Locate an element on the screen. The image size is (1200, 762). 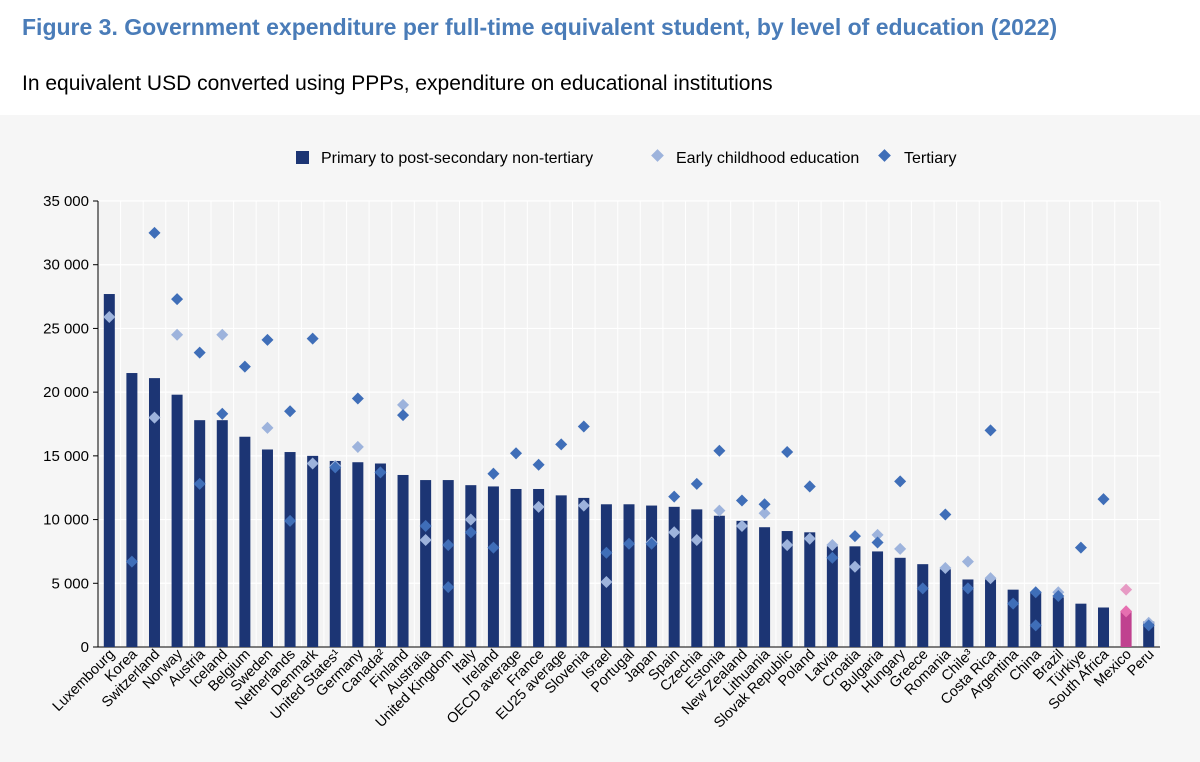
y-tick-label: 5 000 is located at coordinates (70, 583).